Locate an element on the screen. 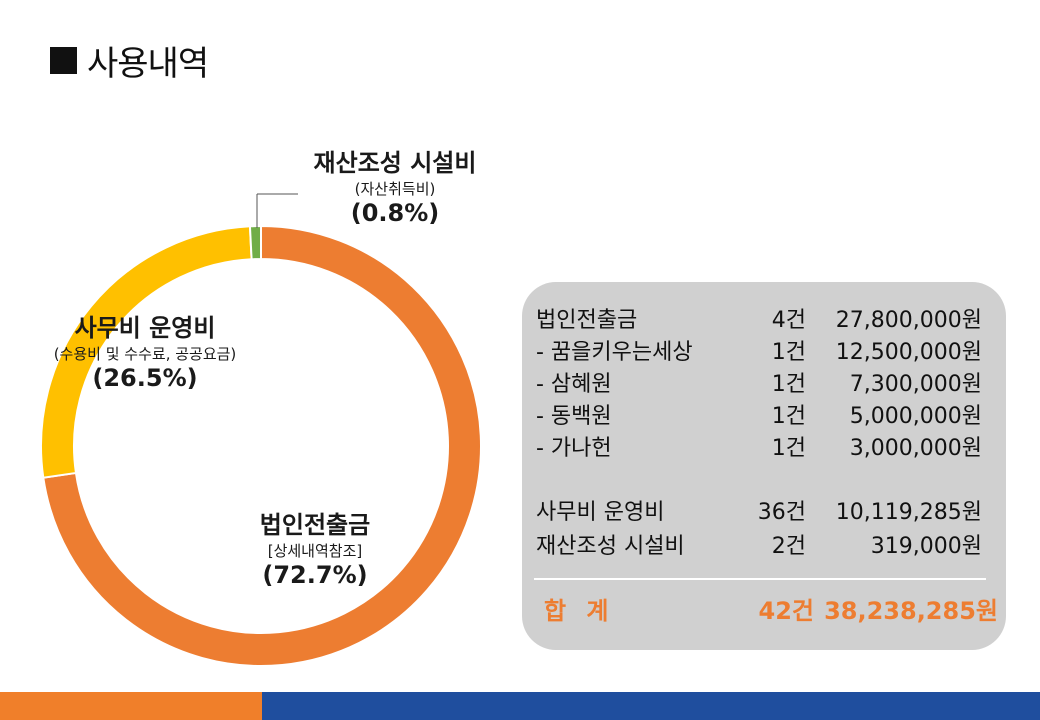 The height and width of the screenshot is (720, 1040). table-row: - 꿈을키우는세상 1건 12,500,000원 is located at coordinates (759, 350).